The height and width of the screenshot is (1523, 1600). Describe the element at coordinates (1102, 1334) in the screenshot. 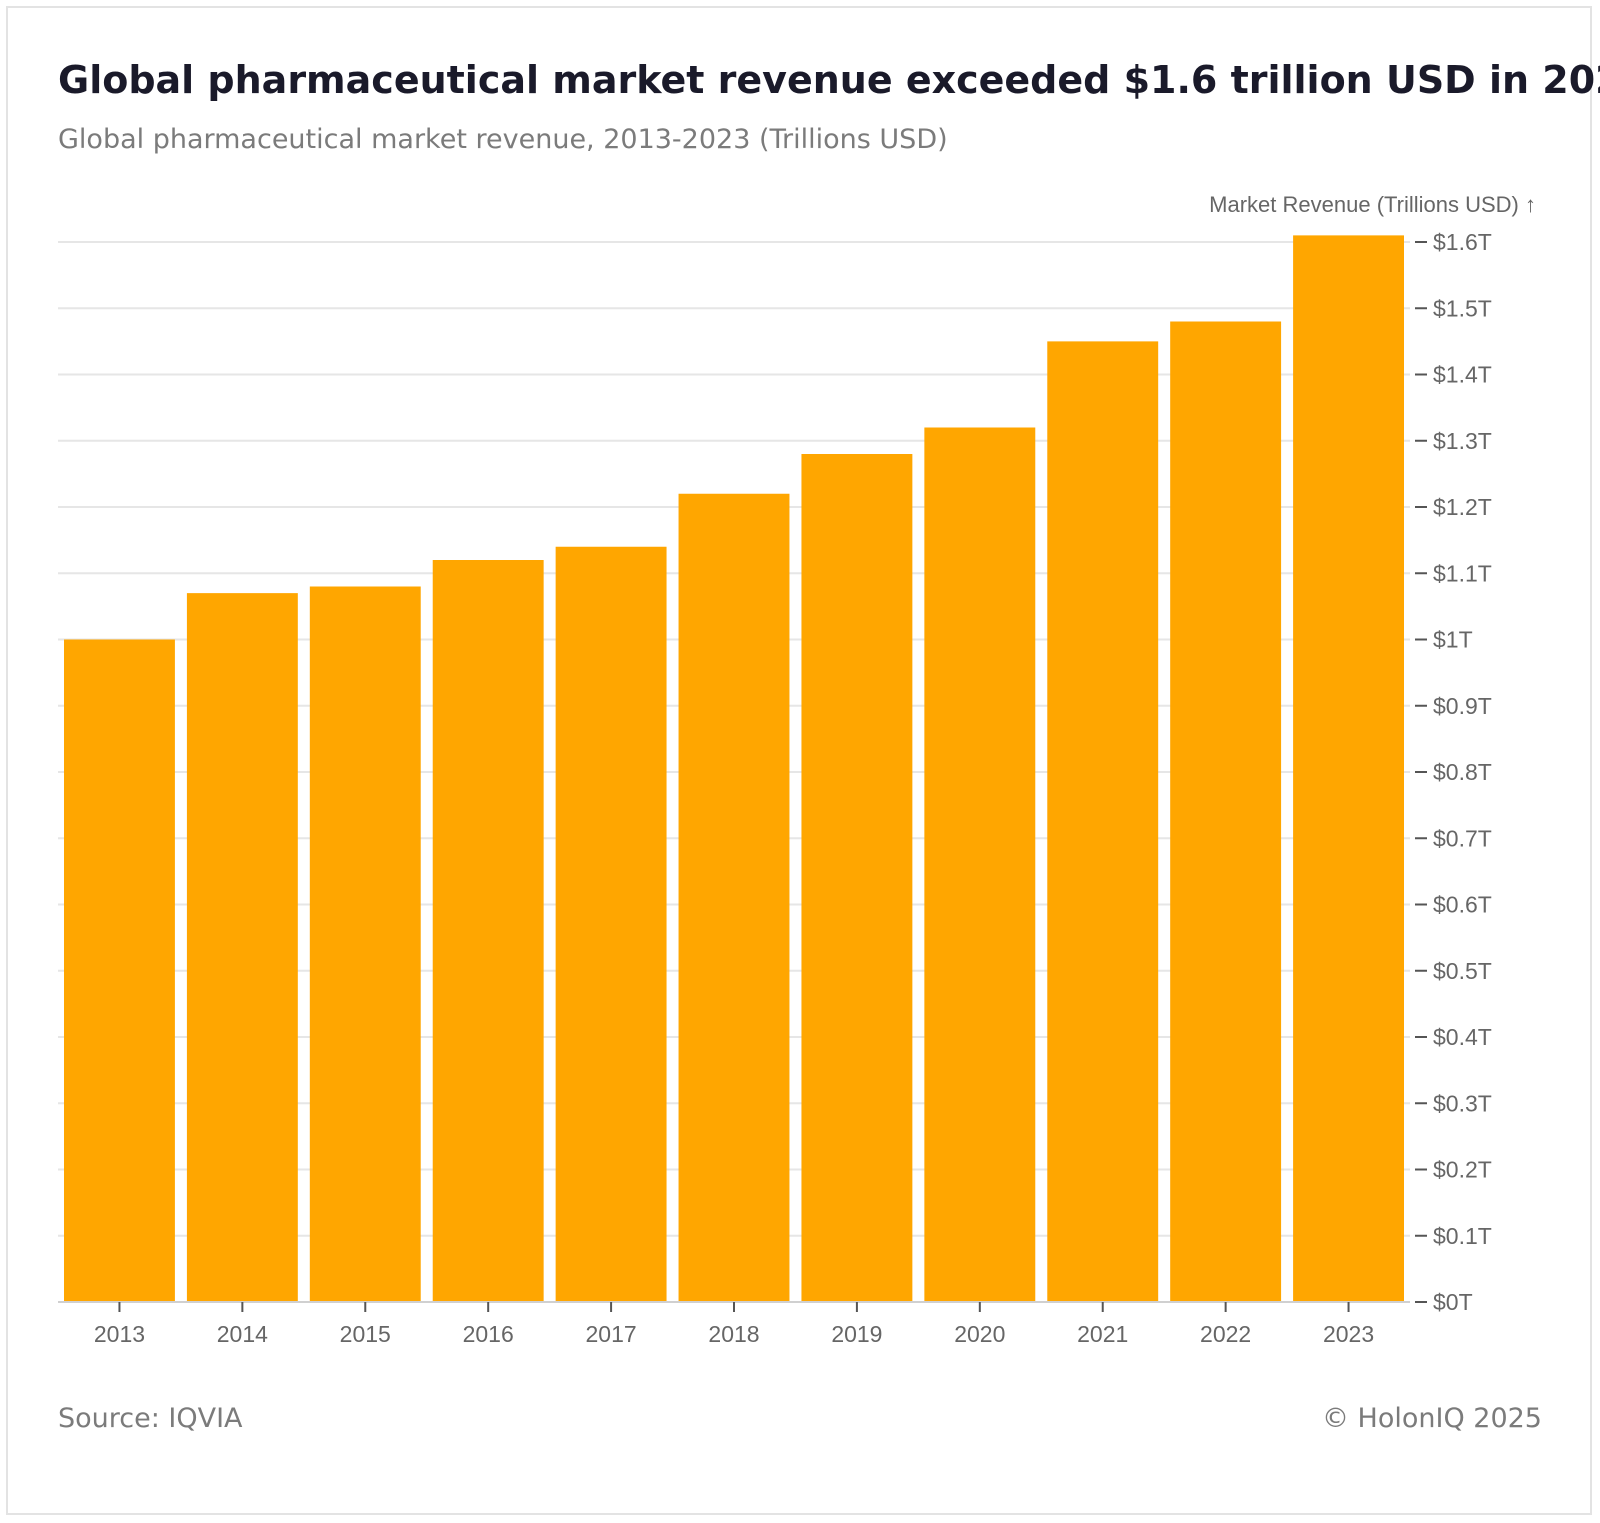

I see `x-tick-label: 2021` at that location.